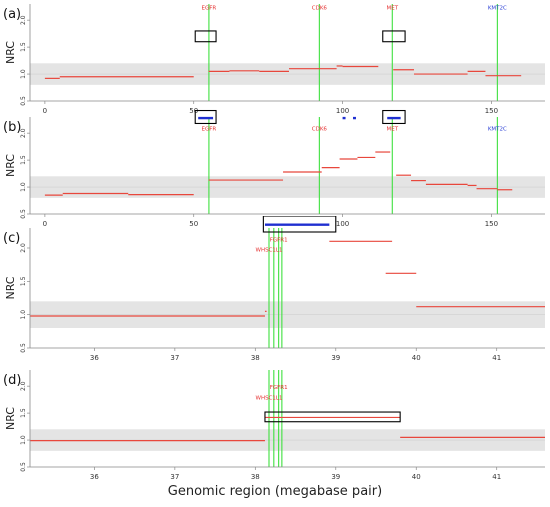 The height and width of the screenshot is (507, 550). Describe the element at coordinates (12, 14) in the screenshot. I see `panel-label: (a)` at that location.